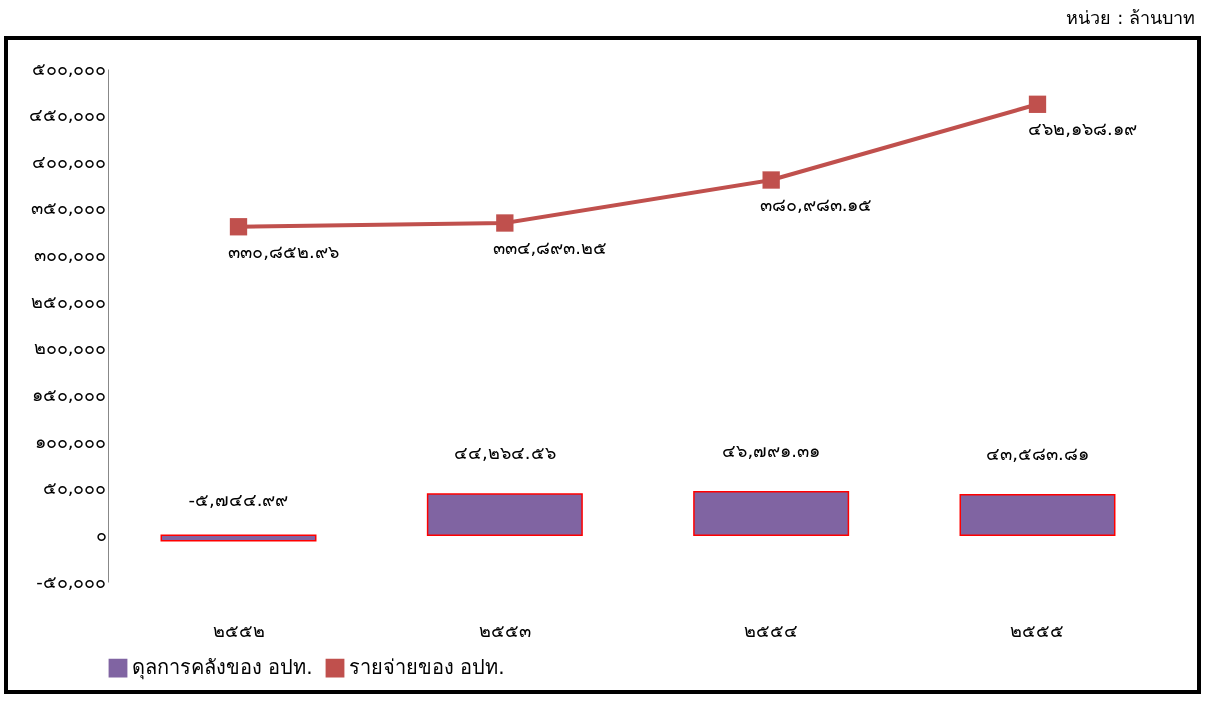 Image resolution: width=1205 pixels, height=713 pixels. Describe the element at coordinates (69, 68) in the screenshot. I see `y-tick-label: ๕๐๐,๐๐๐` at that location.